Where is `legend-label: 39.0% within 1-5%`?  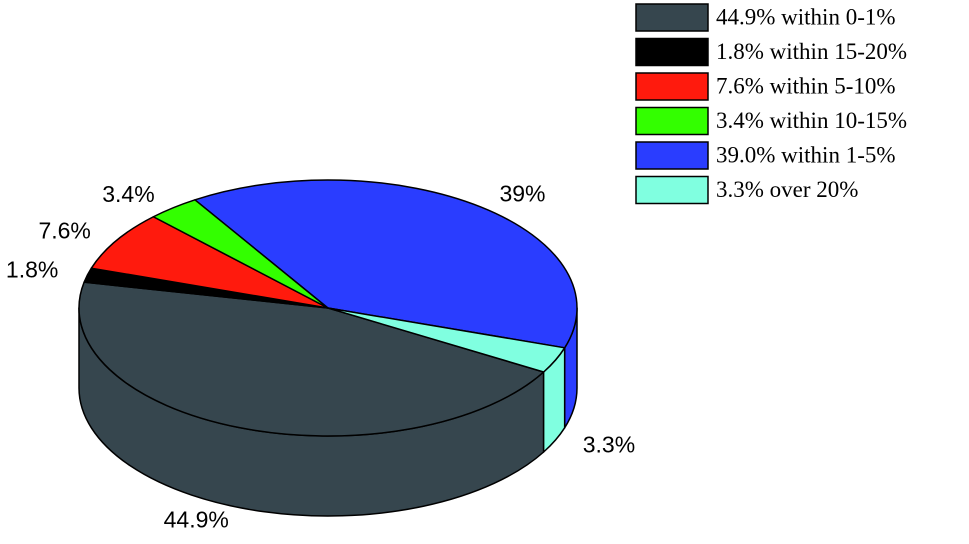
legend-label: 39.0% within 1-5% is located at coordinates (806, 154).